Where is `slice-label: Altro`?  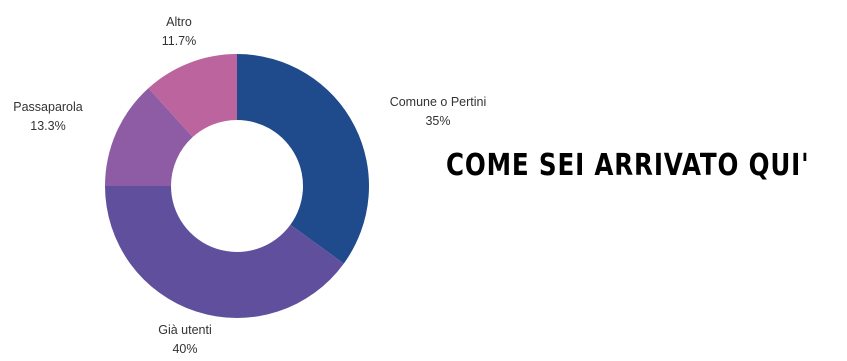 slice-label: Altro is located at coordinates (179, 22).